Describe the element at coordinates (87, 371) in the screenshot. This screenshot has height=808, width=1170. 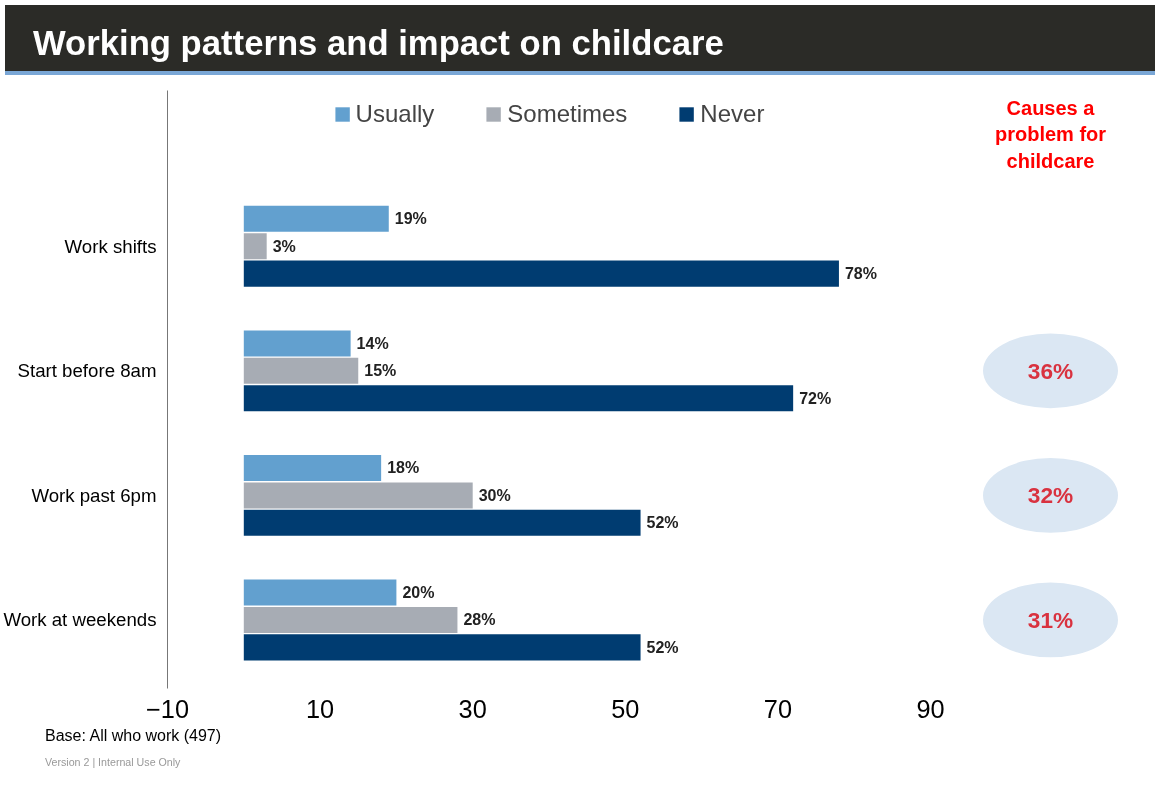
I see `y-tick-label: Start before 8am` at that location.